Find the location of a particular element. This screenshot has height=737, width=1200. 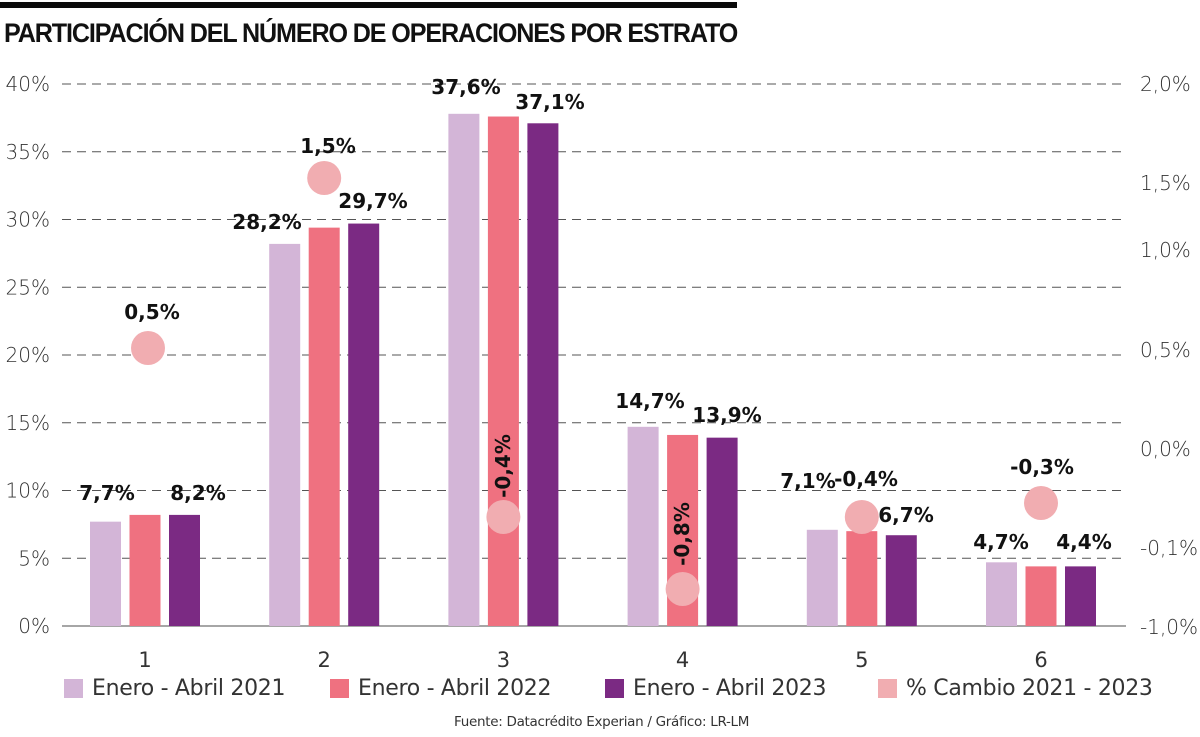

legend-label: Enero - Abril 2021 is located at coordinates (189, 688).